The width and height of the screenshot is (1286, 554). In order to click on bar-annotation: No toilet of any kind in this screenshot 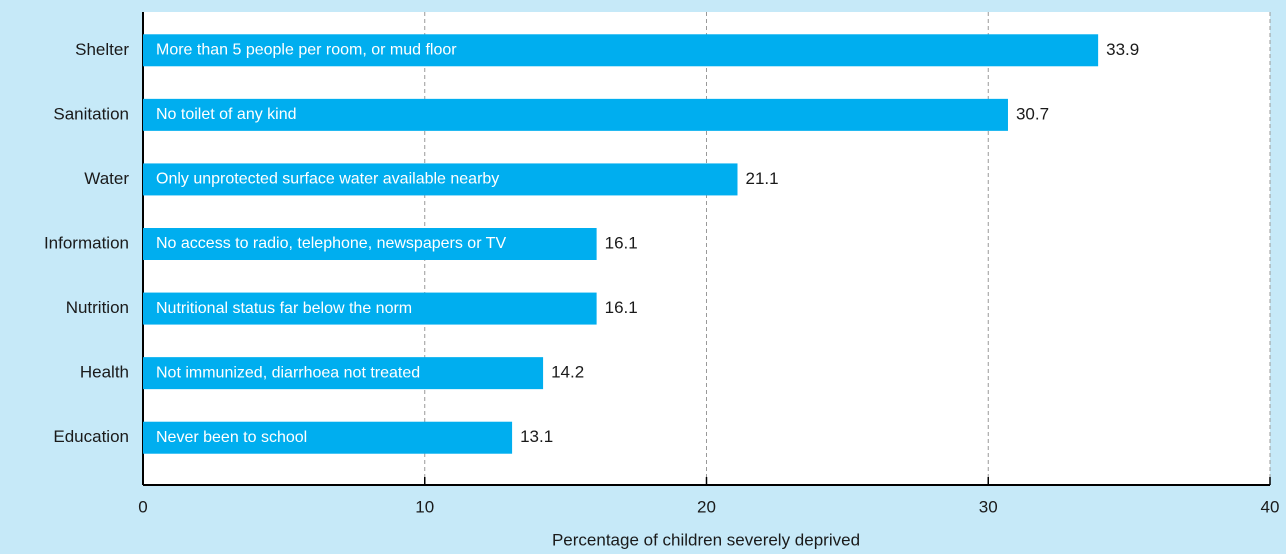, I will do `click(226, 114)`.